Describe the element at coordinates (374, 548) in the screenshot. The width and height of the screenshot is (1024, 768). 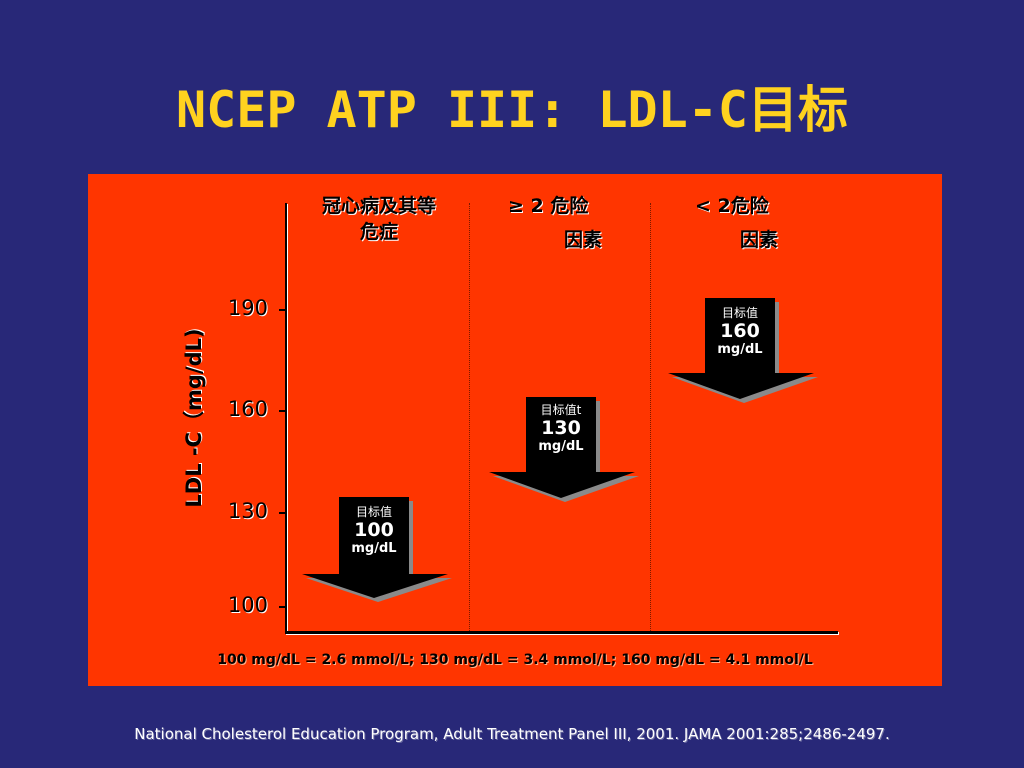
I see `target-unit-1: mg/dL` at that location.